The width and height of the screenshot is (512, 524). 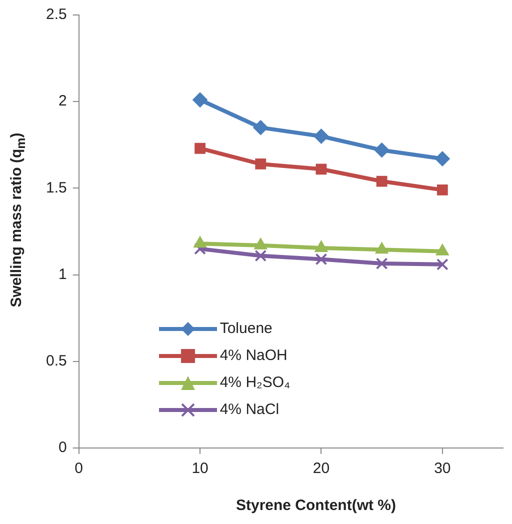 I want to click on x-tick-label: 10, so click(x=200, y=469).